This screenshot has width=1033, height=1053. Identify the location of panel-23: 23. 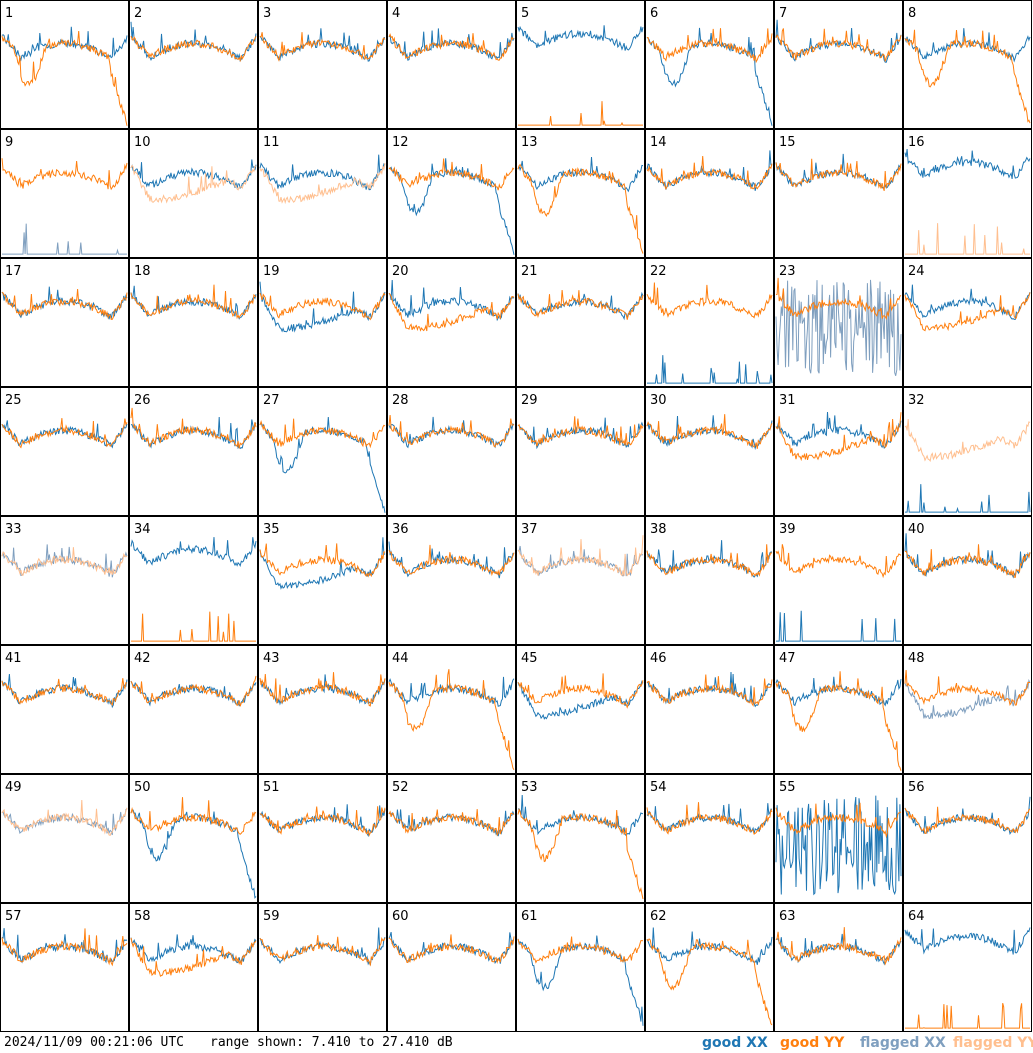
(838, 322).